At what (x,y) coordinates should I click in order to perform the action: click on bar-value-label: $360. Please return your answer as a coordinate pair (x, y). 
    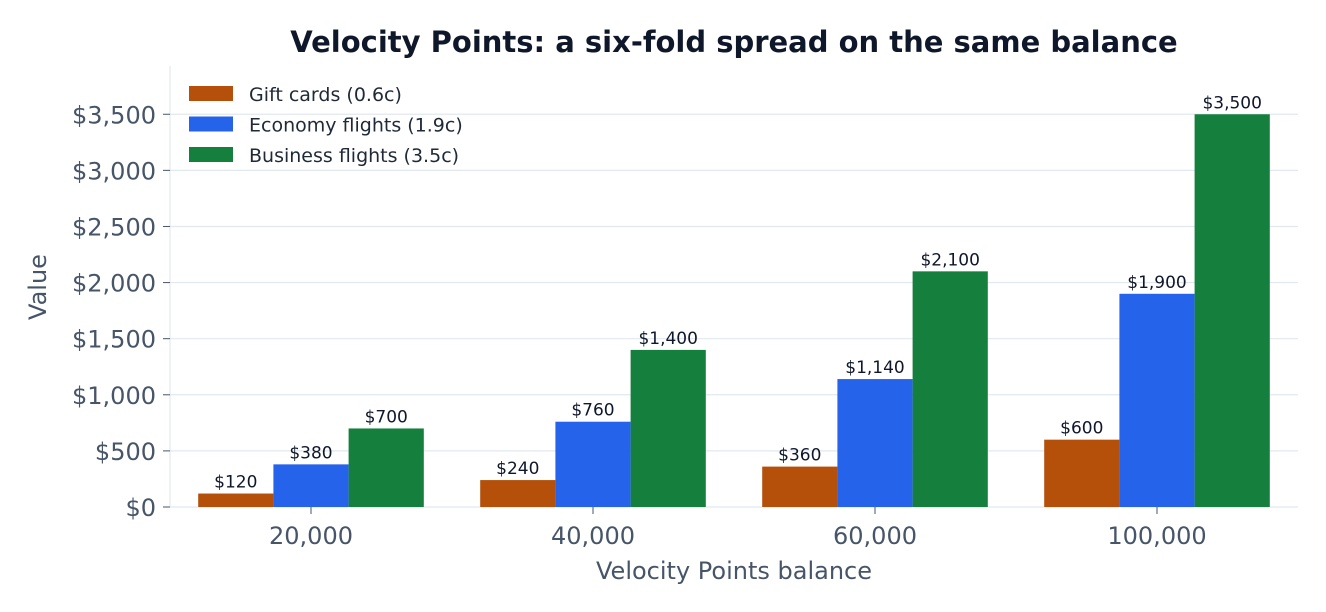
    Looking at the image, I should click on (799, 456).